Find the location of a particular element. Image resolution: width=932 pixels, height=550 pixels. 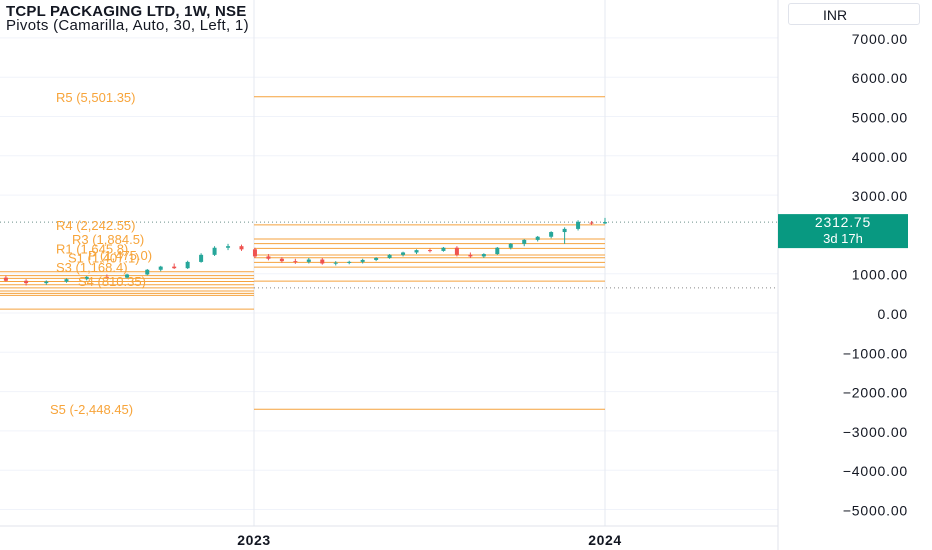

y-tick-label: 5000.00 is located at coordinates (880, 118).